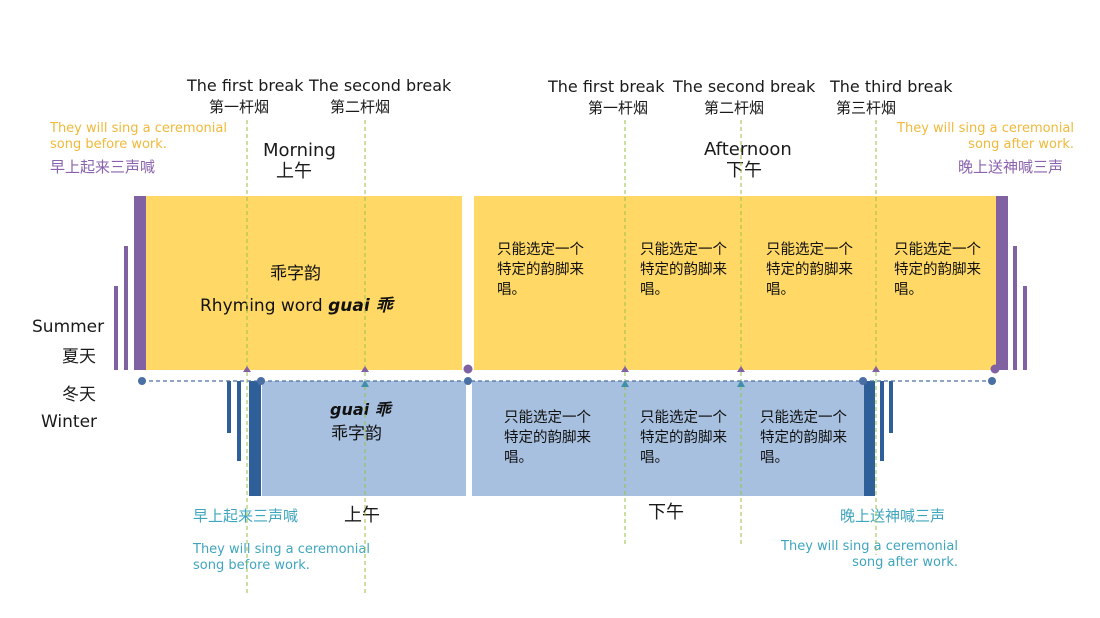 Image resolution: width=1100 pixels, height=618 pixels. I want to click on winter-segment-1: 只能选定一个特定的韵脚来唱。, so click(547, 438).